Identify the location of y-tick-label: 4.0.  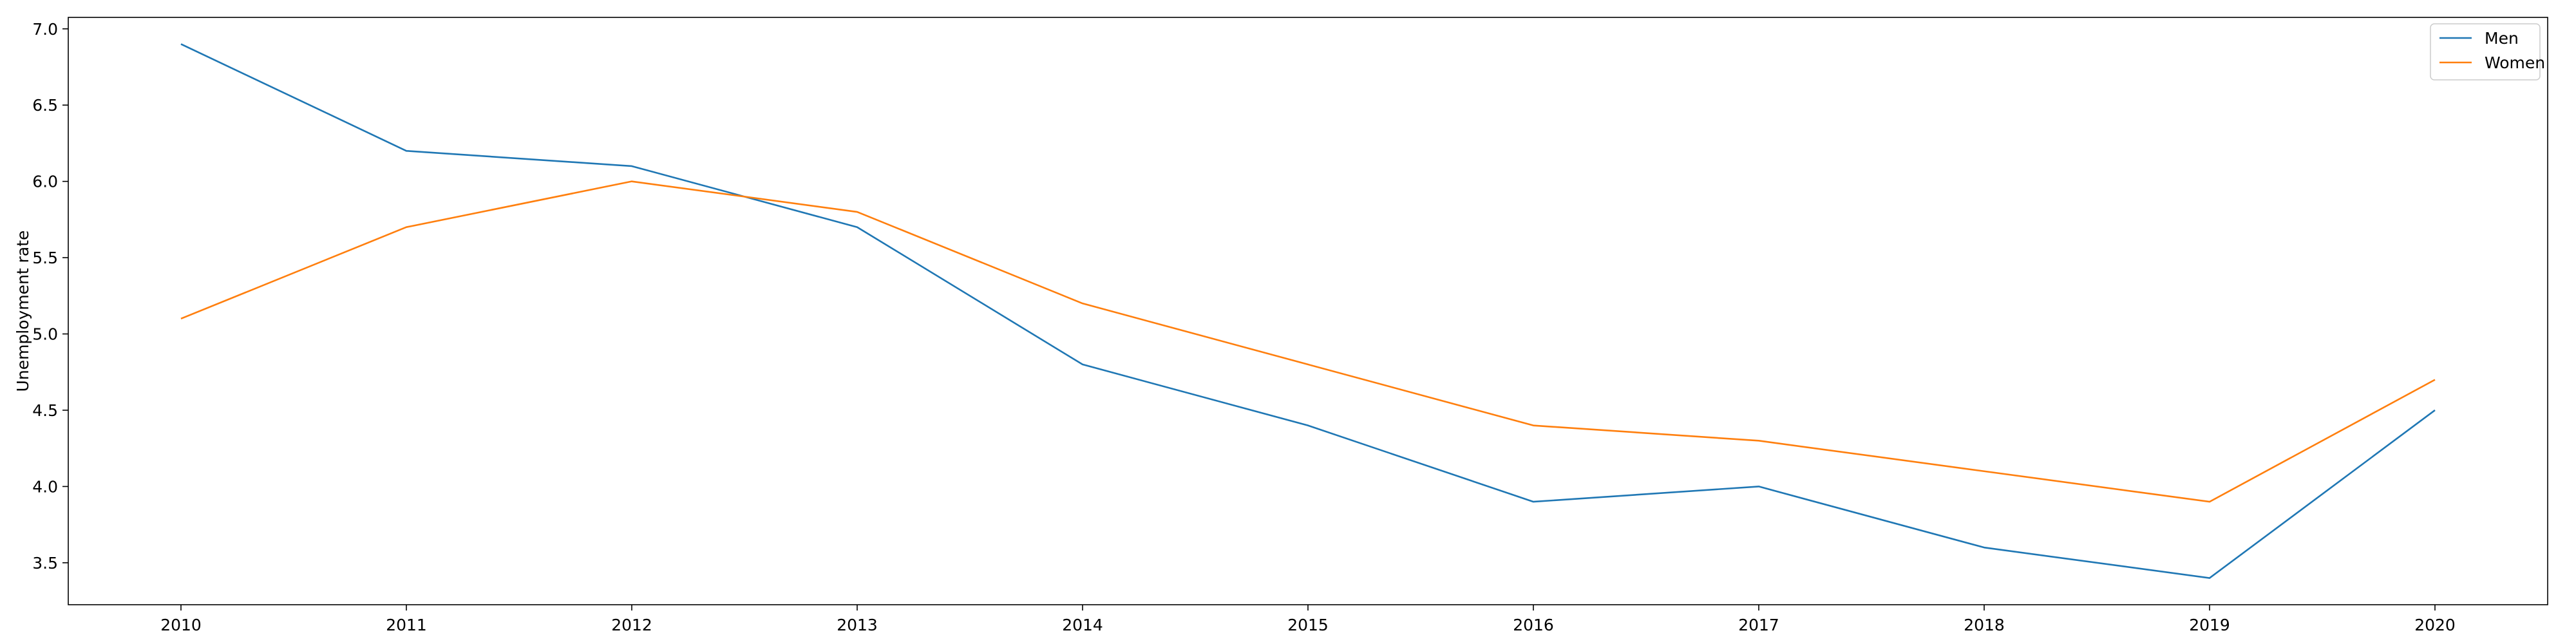
(45, 486).